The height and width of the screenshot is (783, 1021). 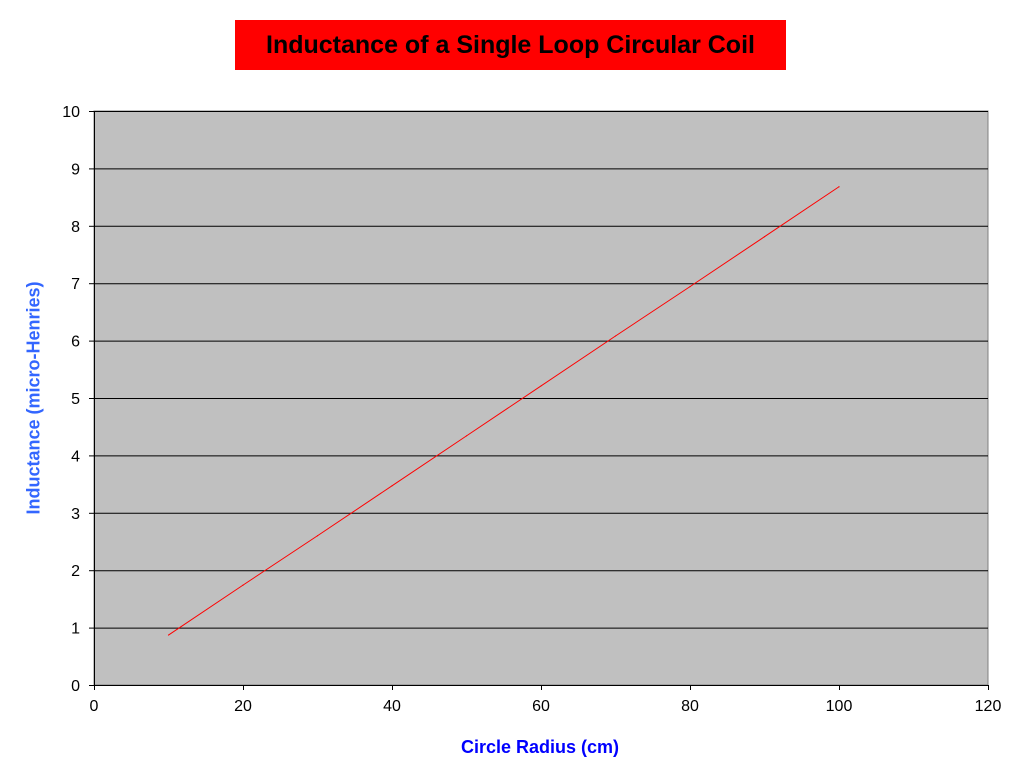 I want to click on y-tick-label: 0, so click(x=75, y=686).